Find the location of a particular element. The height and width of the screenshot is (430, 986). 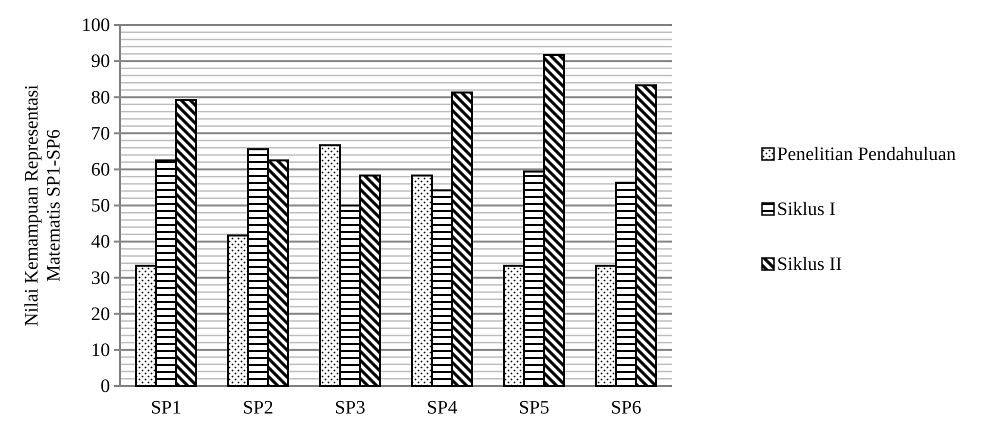

x-tick-label: SP4 is located at coordinates (442, 408).